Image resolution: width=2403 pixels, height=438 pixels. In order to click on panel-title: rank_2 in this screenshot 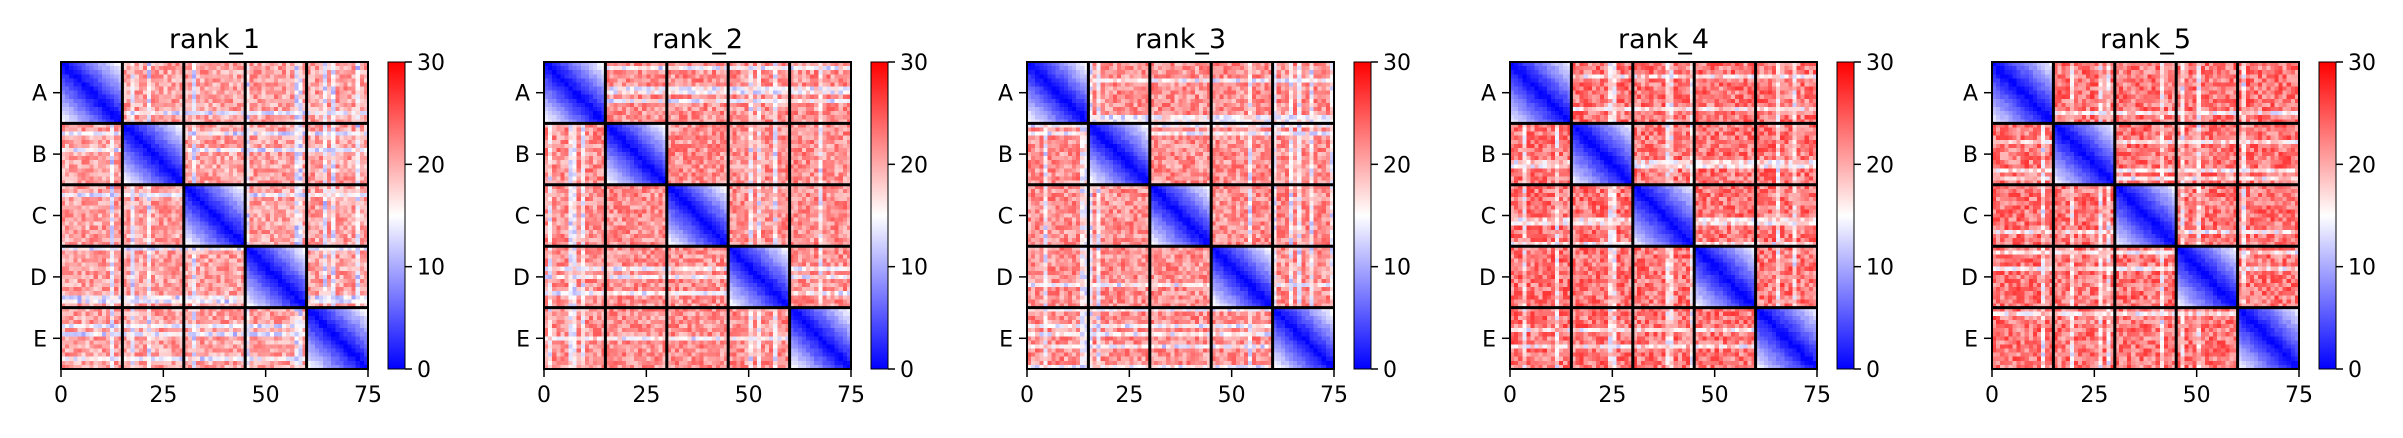, I will do `click(697, 39)`.